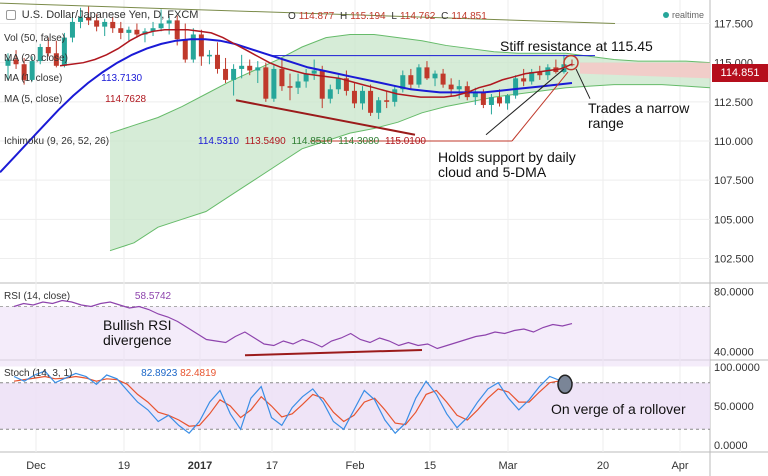  I want to click on legend-ma5-value: 114.7628, so click(126, 99).